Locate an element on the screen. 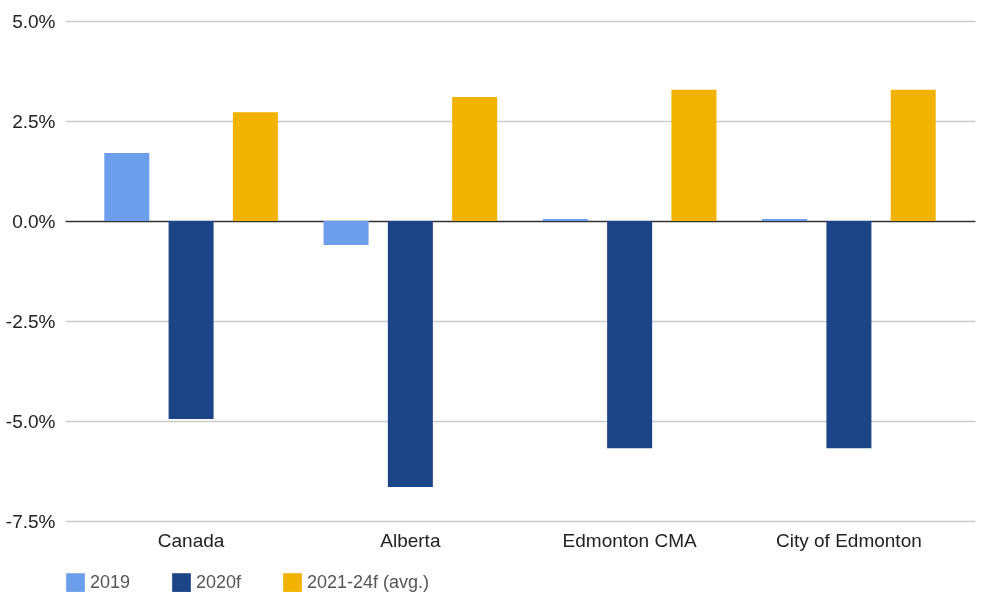 This screenshot has height=604, width=1005. x-tick-label: Canada is located at coordinates (191, 540).